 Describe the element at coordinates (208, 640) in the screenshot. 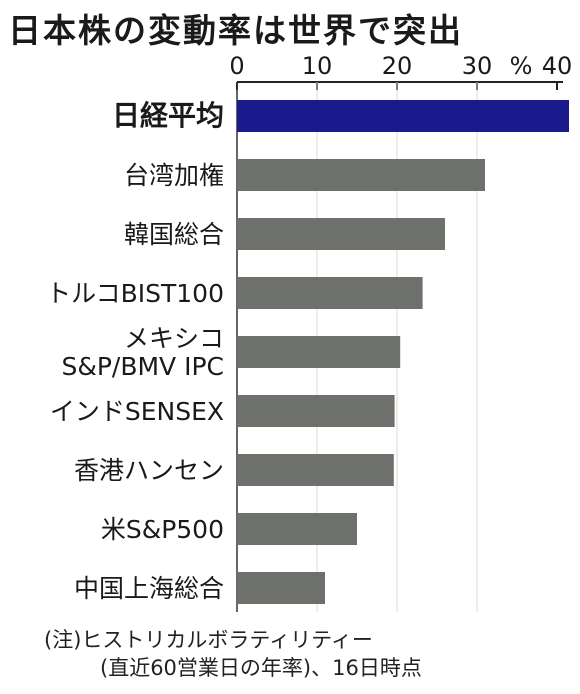

I see `footnote-1: (注)ヒストリカルボラティリティー` at that location.